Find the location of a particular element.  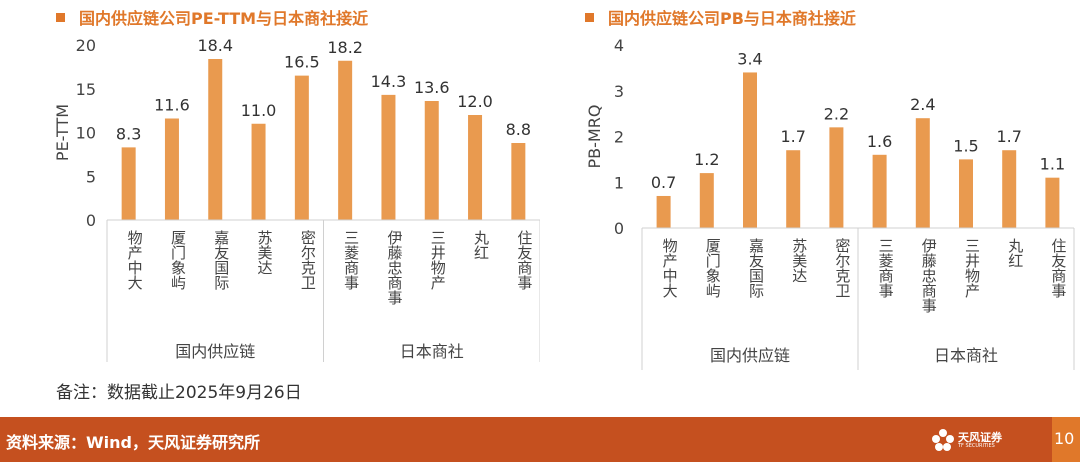

data-label: 1.2 is located at coordinates (706, 159).